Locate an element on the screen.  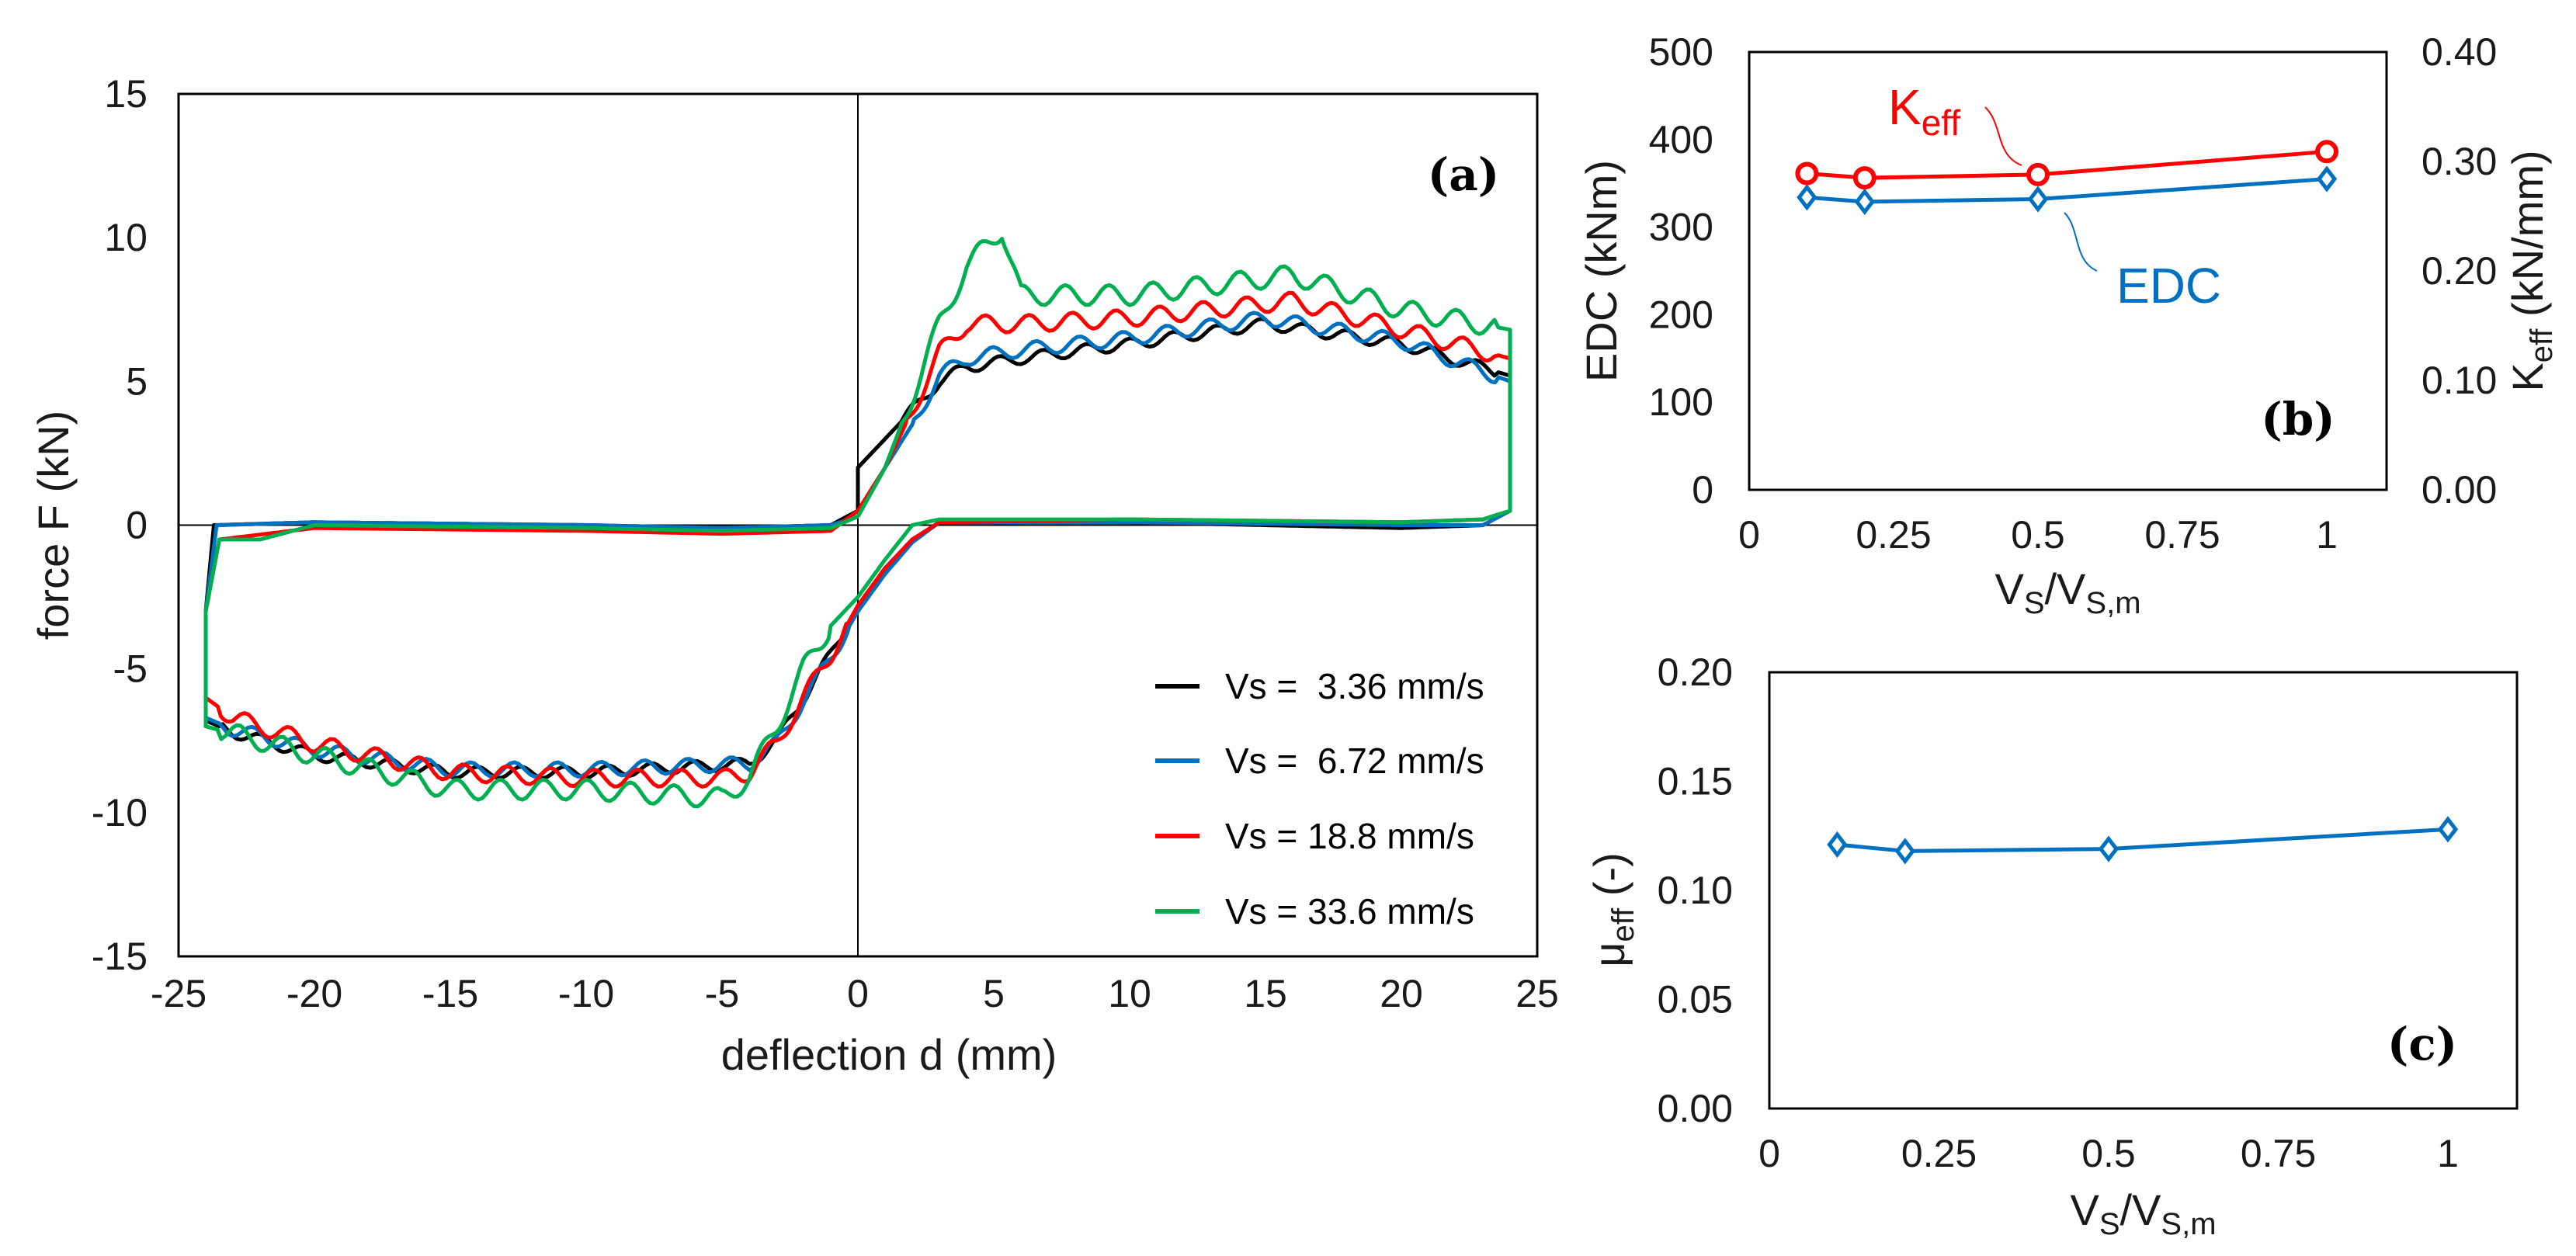
y-left-tick-label: 0 is located at coordinates (1702, 490).